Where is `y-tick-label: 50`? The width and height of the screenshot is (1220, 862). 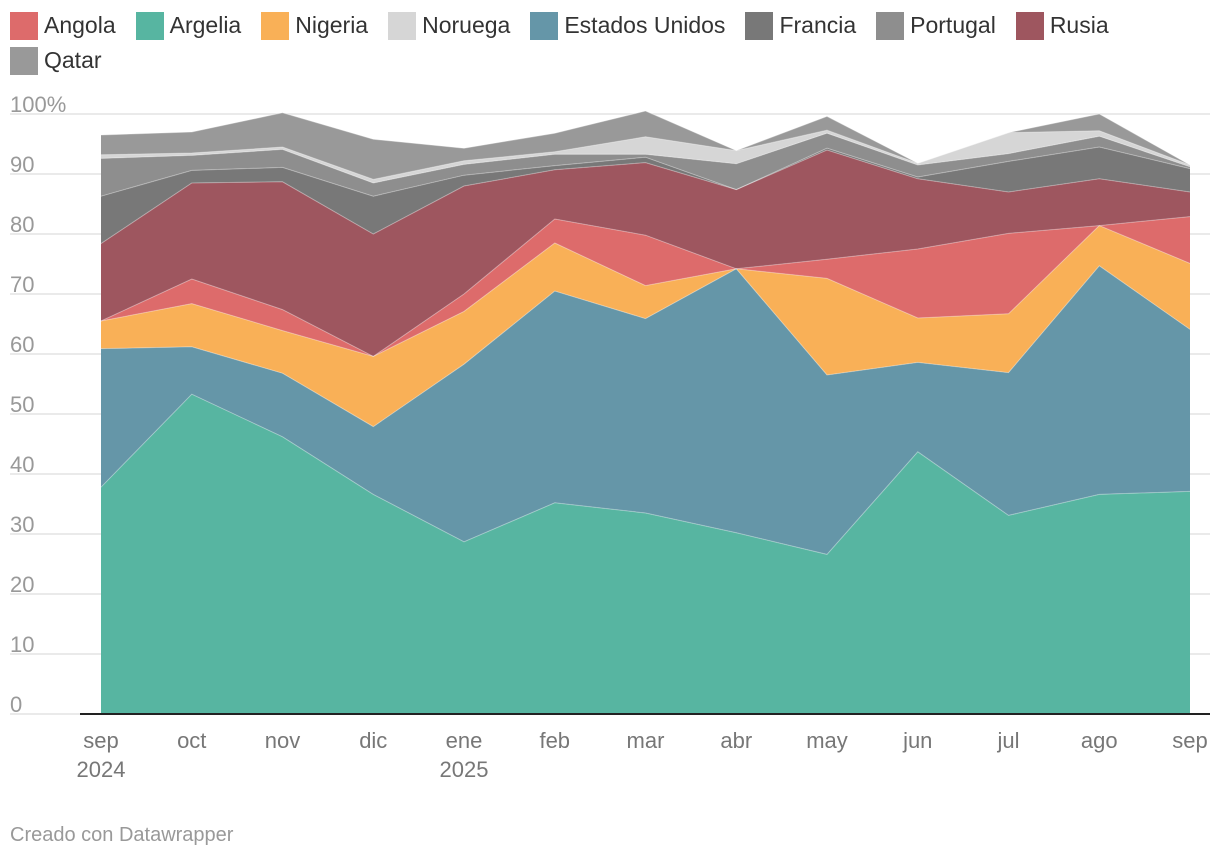 y-tick-label: 50 is located at coordinates (22, 404).